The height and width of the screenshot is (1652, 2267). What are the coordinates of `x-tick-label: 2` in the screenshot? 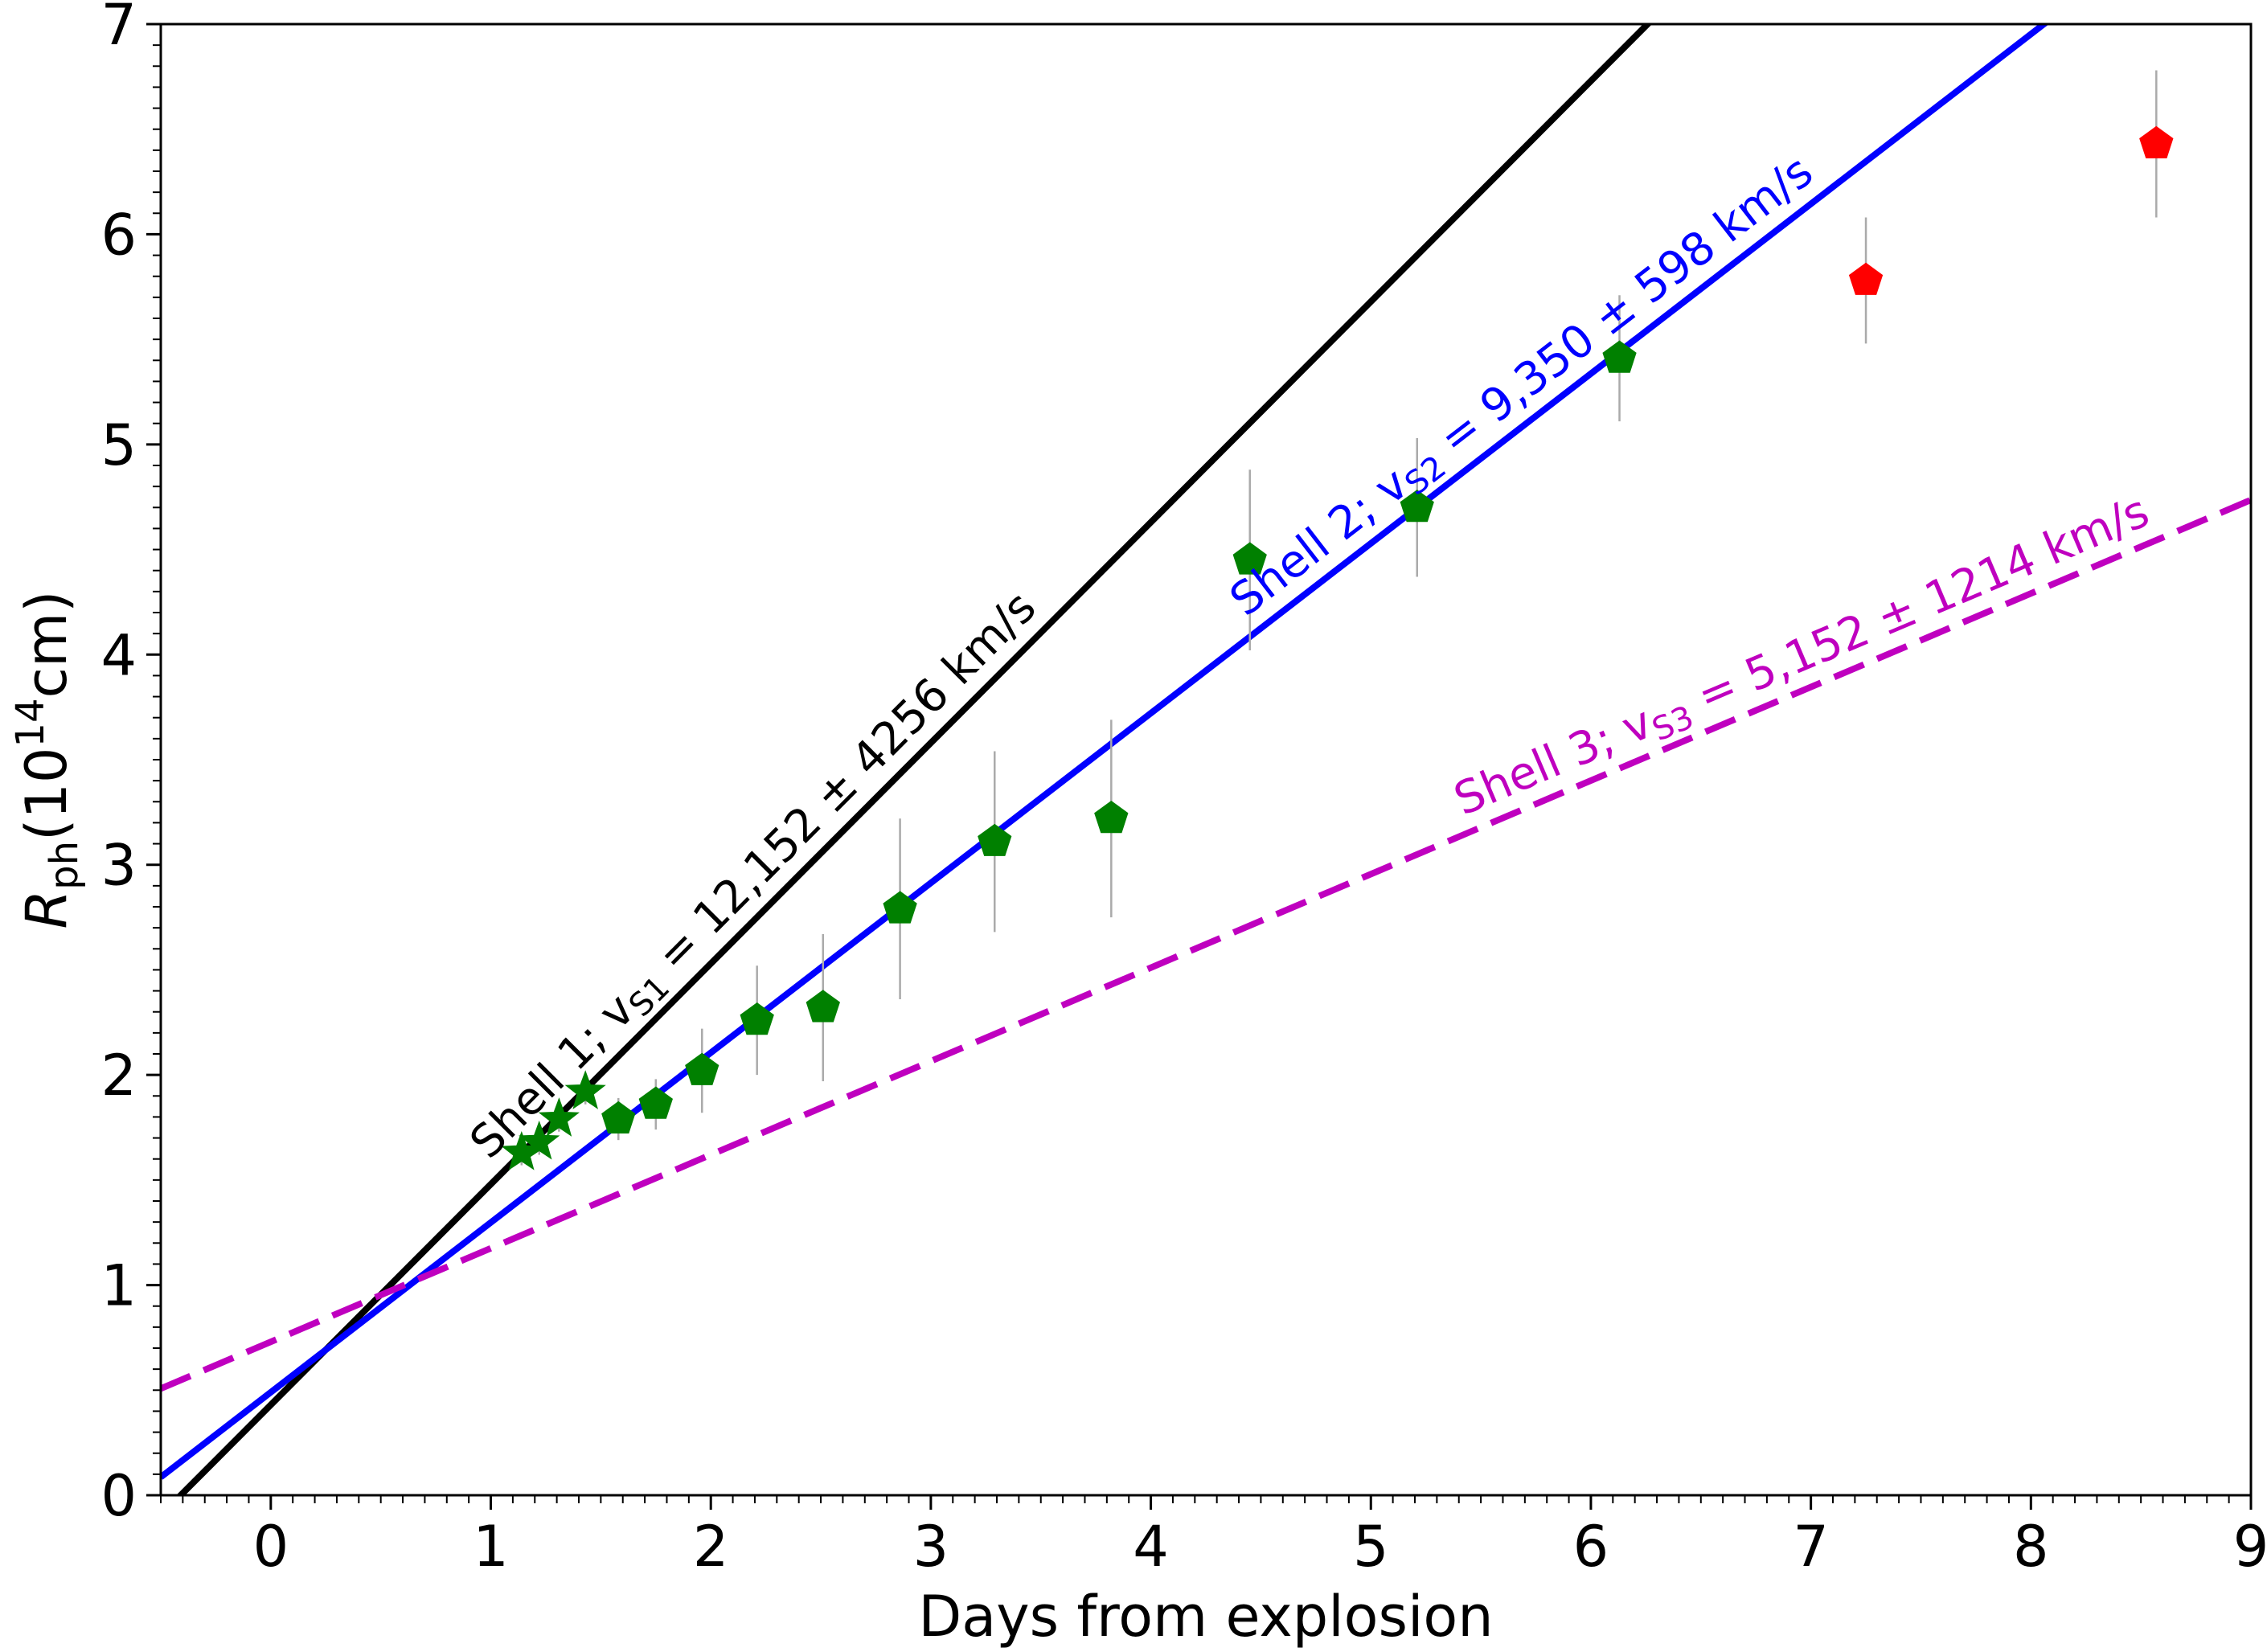 It's located at (711, 1547).